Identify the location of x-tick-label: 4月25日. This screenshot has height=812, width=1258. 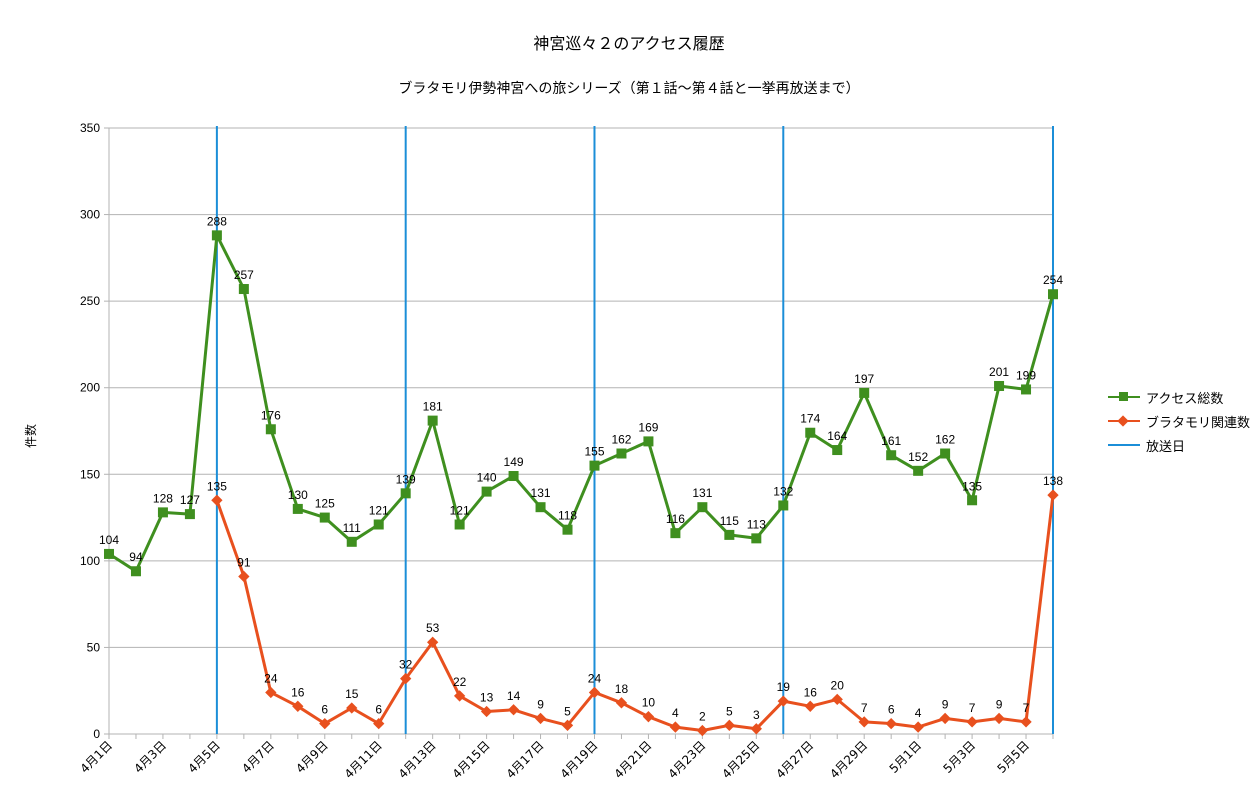
(740, 759).